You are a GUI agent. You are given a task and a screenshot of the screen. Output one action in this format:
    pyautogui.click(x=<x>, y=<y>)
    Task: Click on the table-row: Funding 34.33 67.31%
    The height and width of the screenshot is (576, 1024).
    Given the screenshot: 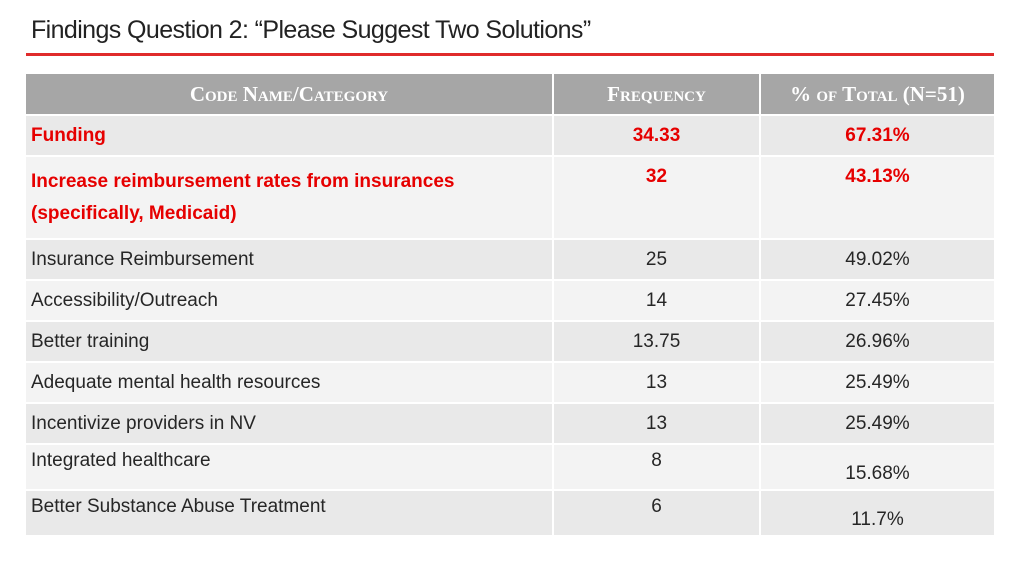 What is the action you would take?
    pyautogui.click(x=510, y=136)
    